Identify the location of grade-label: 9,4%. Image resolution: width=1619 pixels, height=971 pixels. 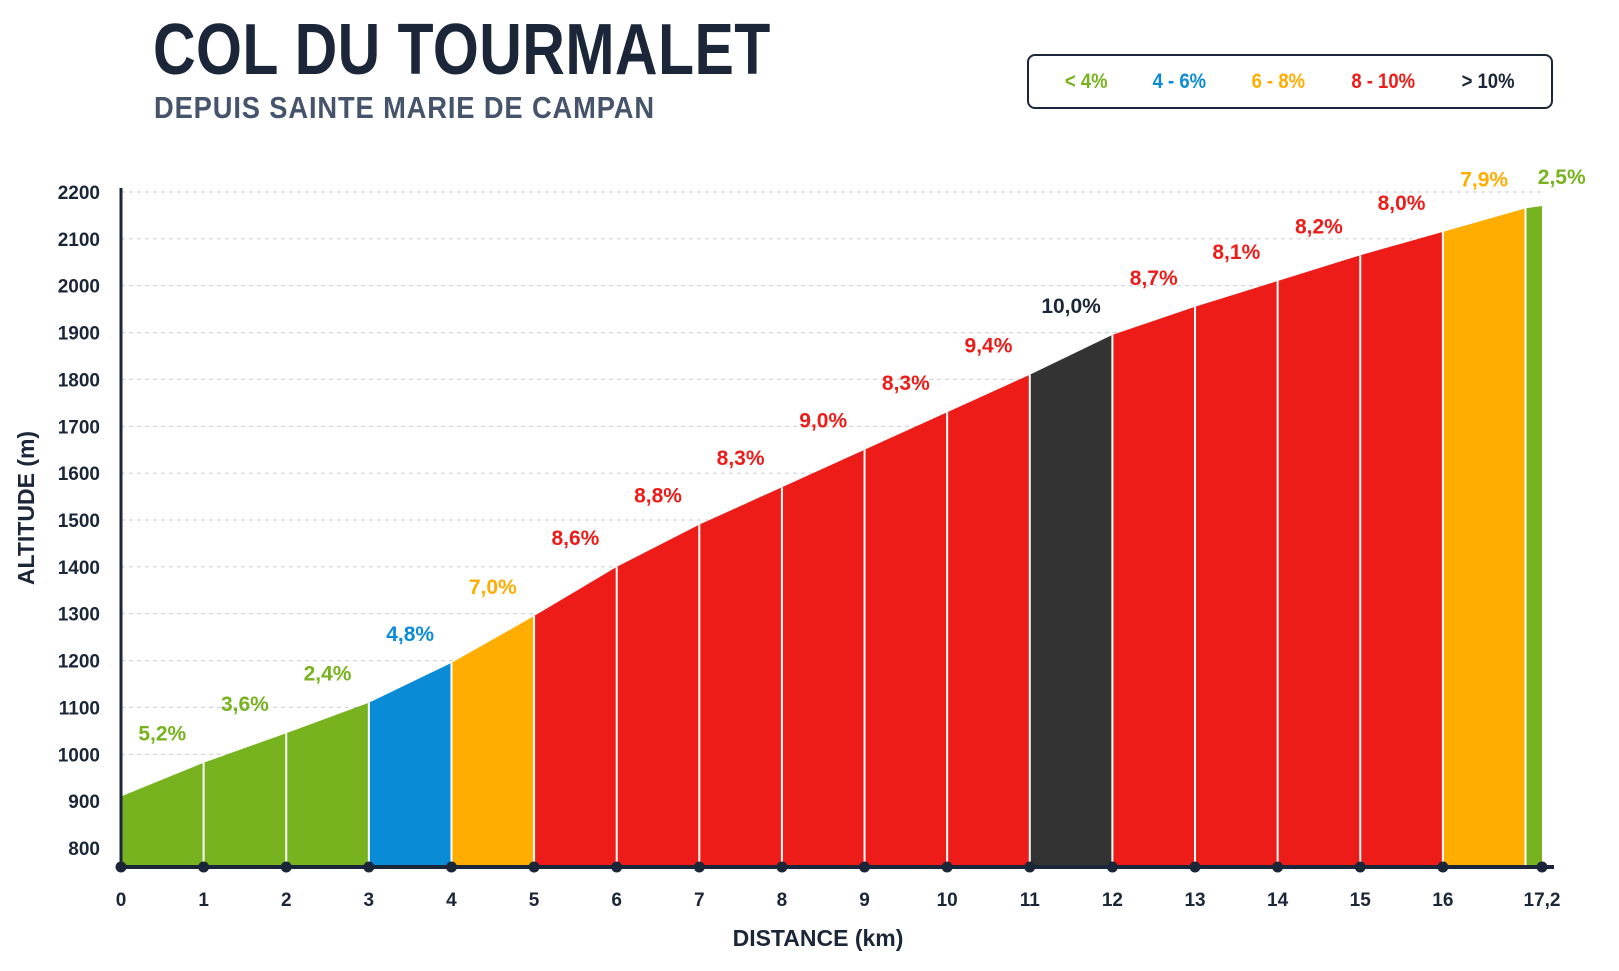
(989, 346).